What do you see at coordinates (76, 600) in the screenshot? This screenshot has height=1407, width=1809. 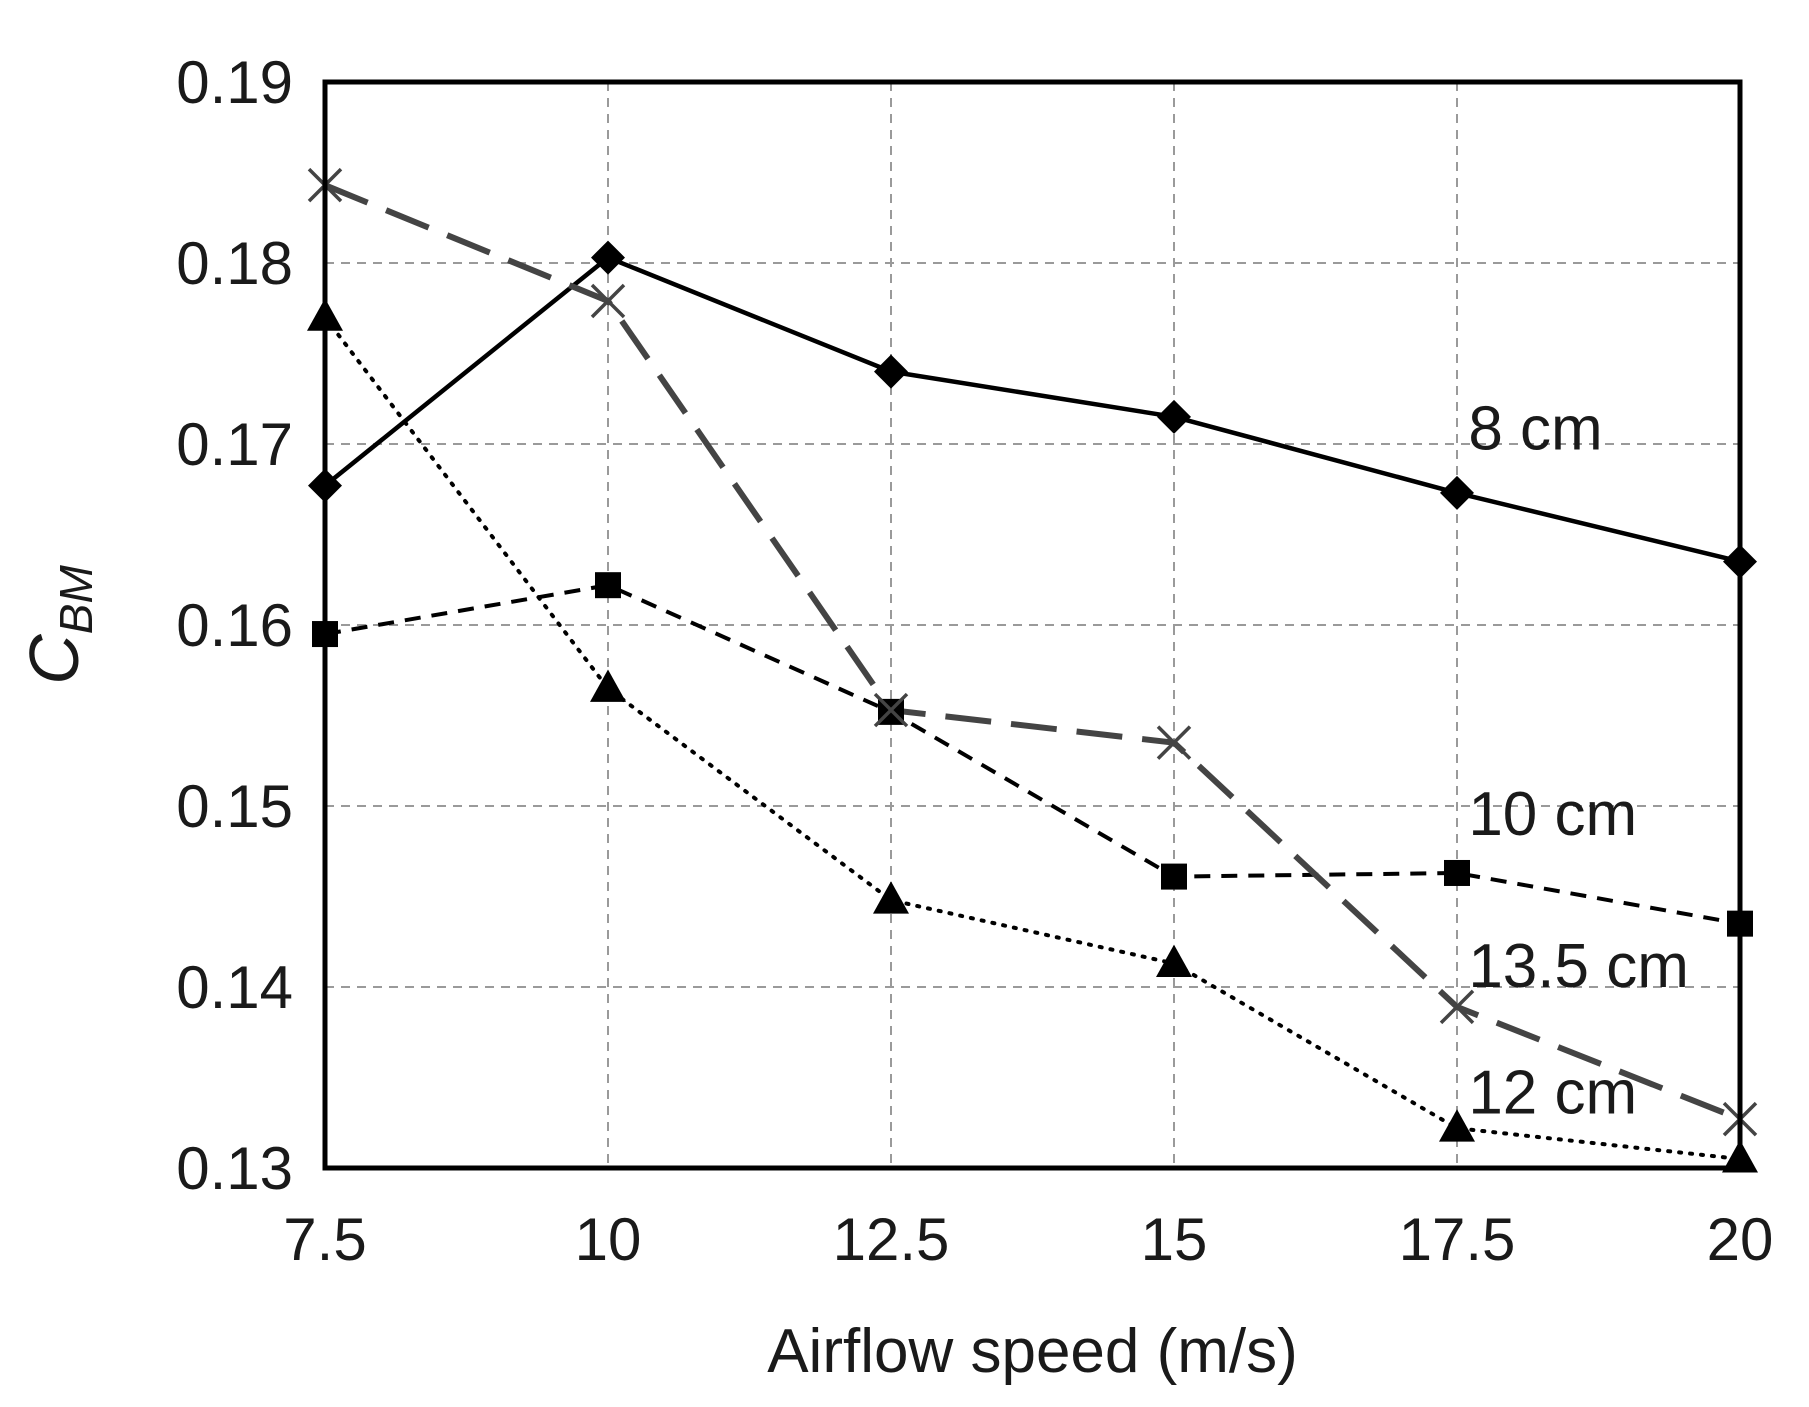 I see `y-axis-title-subscript: BM` at bounding box center [76, 600].